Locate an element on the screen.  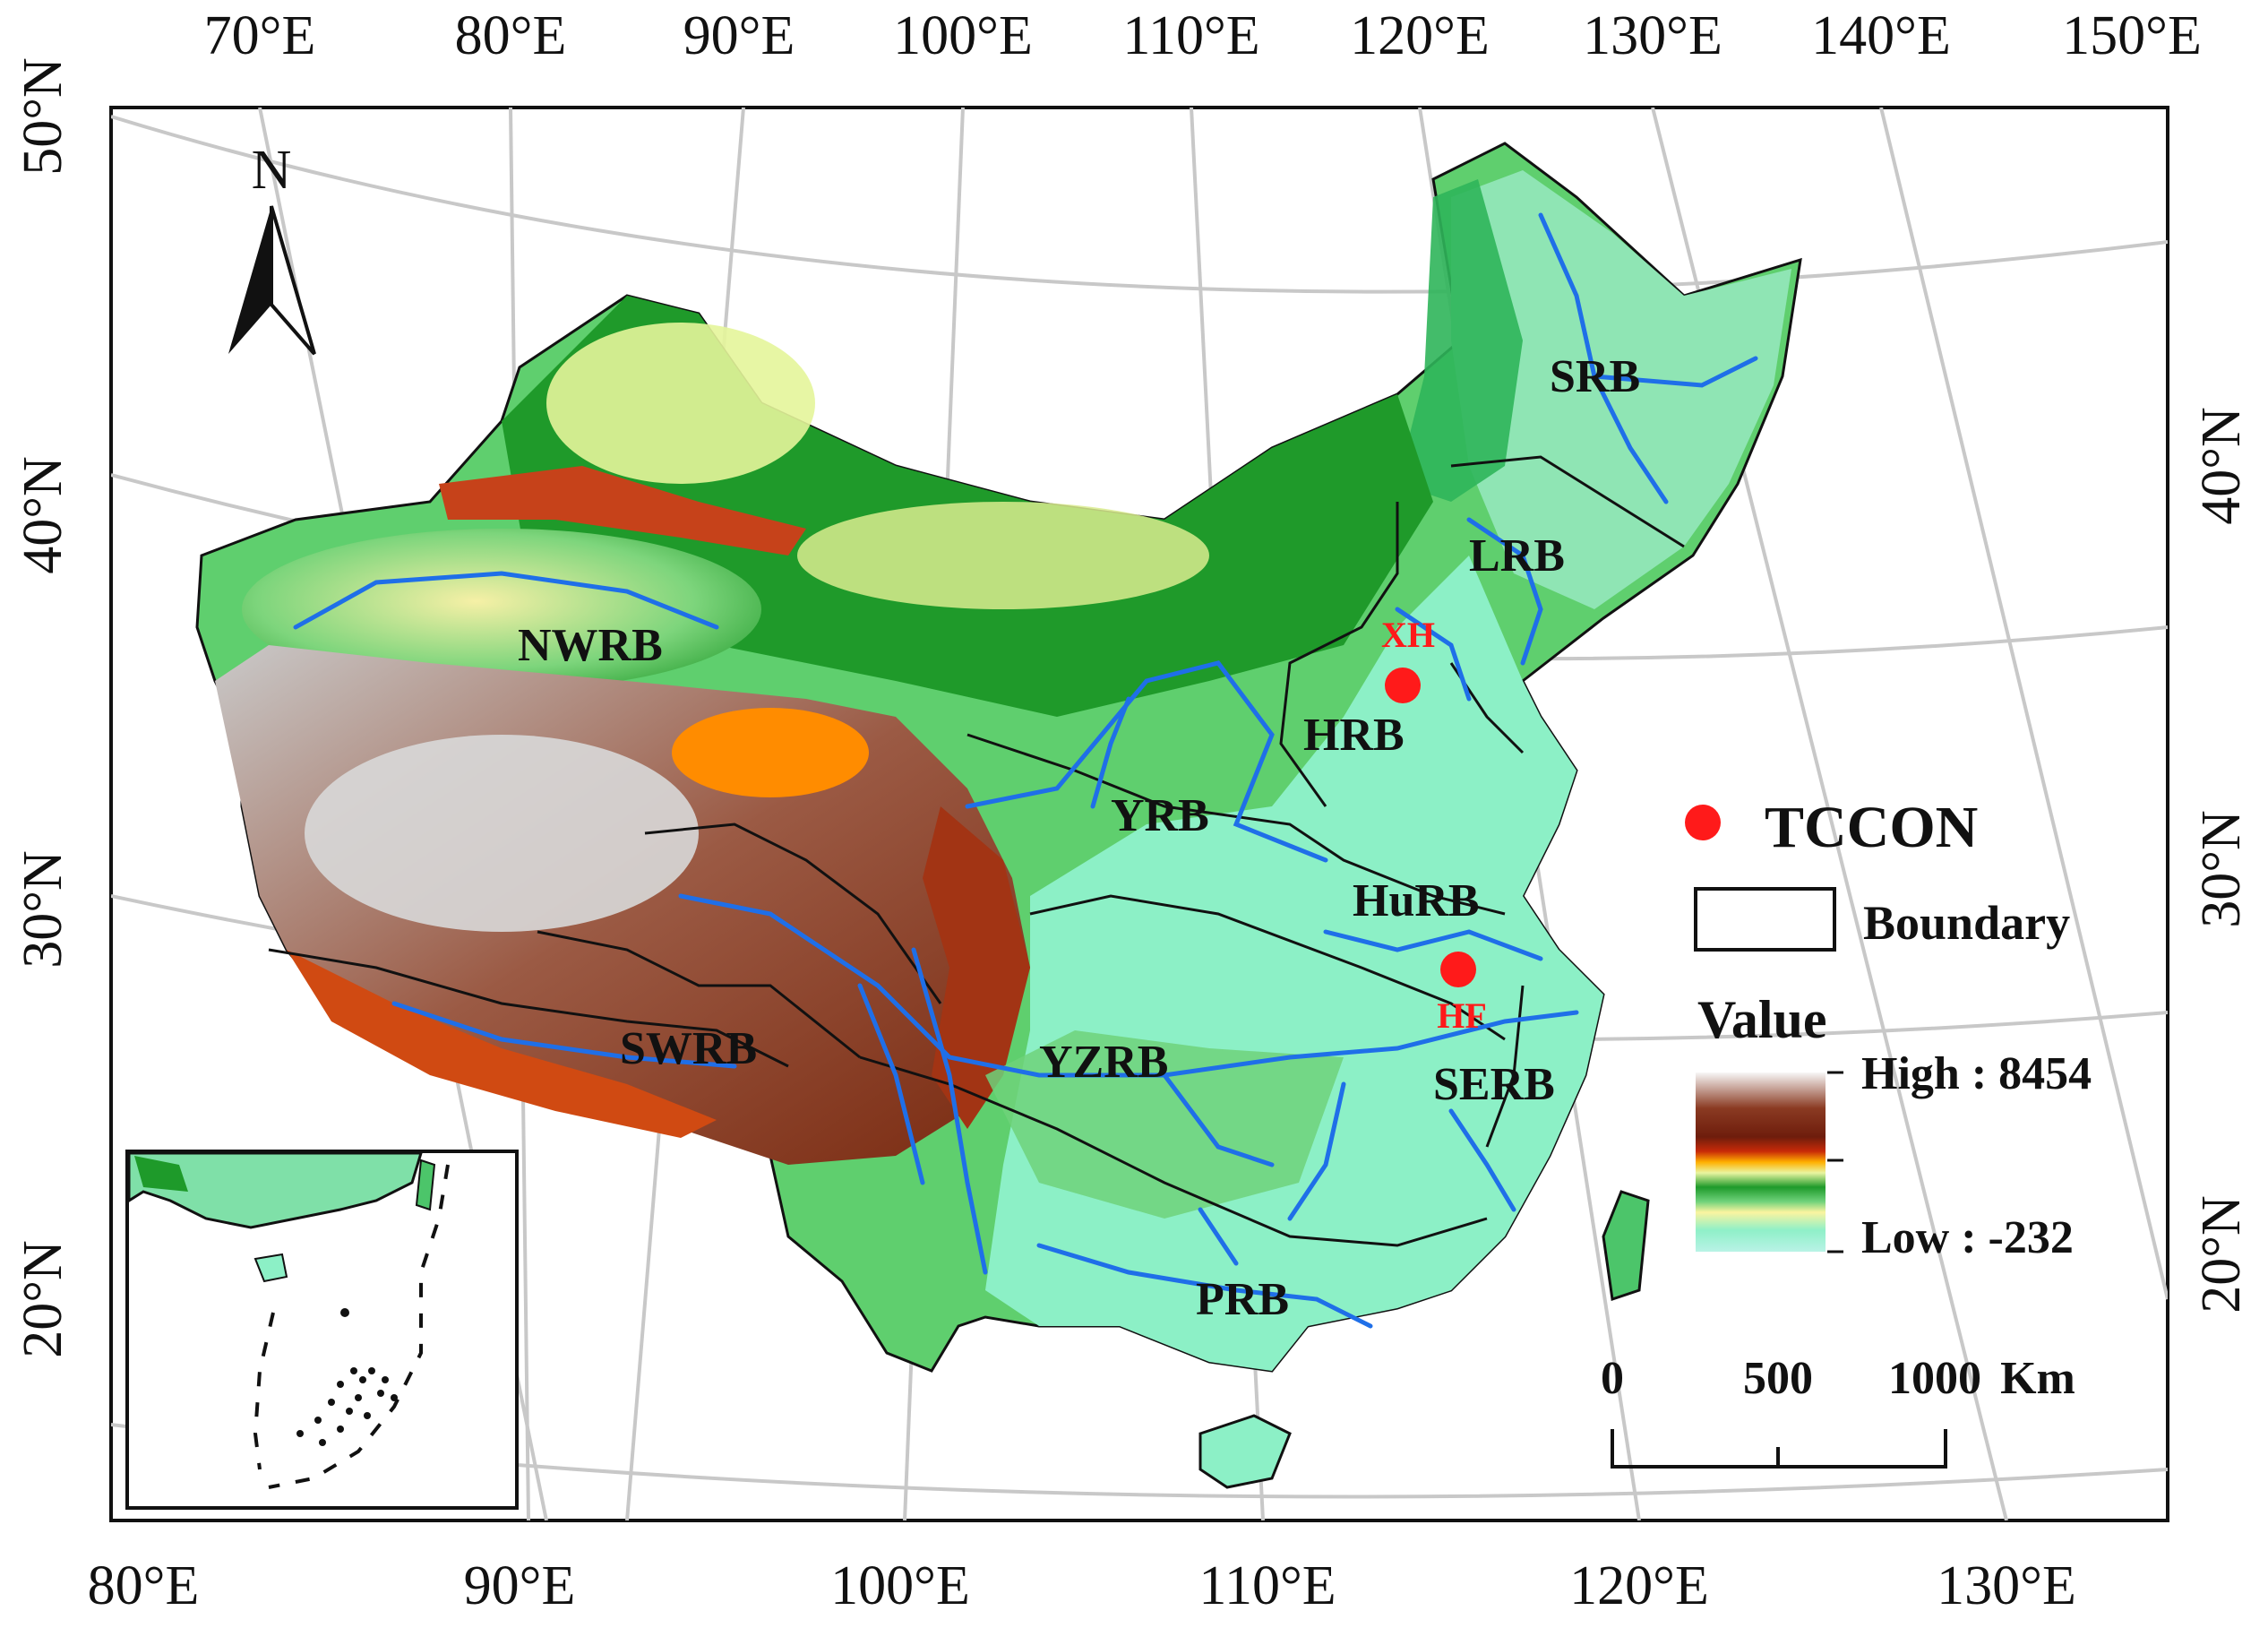
top-lon-label: 120°E is located at coordinates (1420, 35).